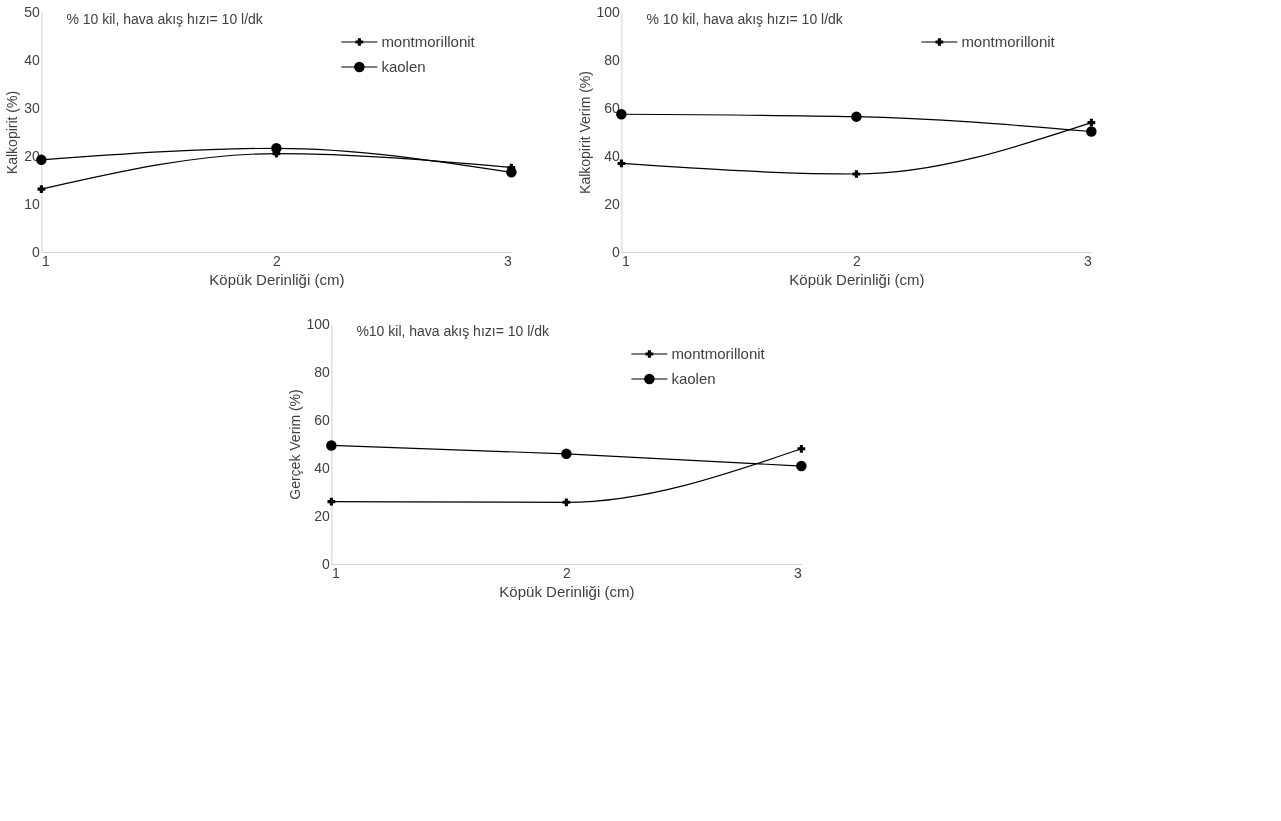 The height and width of the screenshot is (821, 1281). What do you see at coordinates (32, 203) in the screenshot?
I see `y-tick-label: 10` at bounding box center [32, 203].